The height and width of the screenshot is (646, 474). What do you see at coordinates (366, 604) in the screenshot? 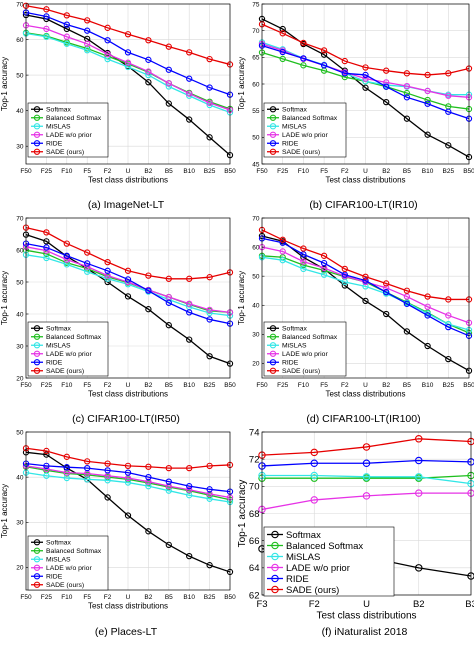
I see `x-tick-label: U` at bounding box center [366, 604].